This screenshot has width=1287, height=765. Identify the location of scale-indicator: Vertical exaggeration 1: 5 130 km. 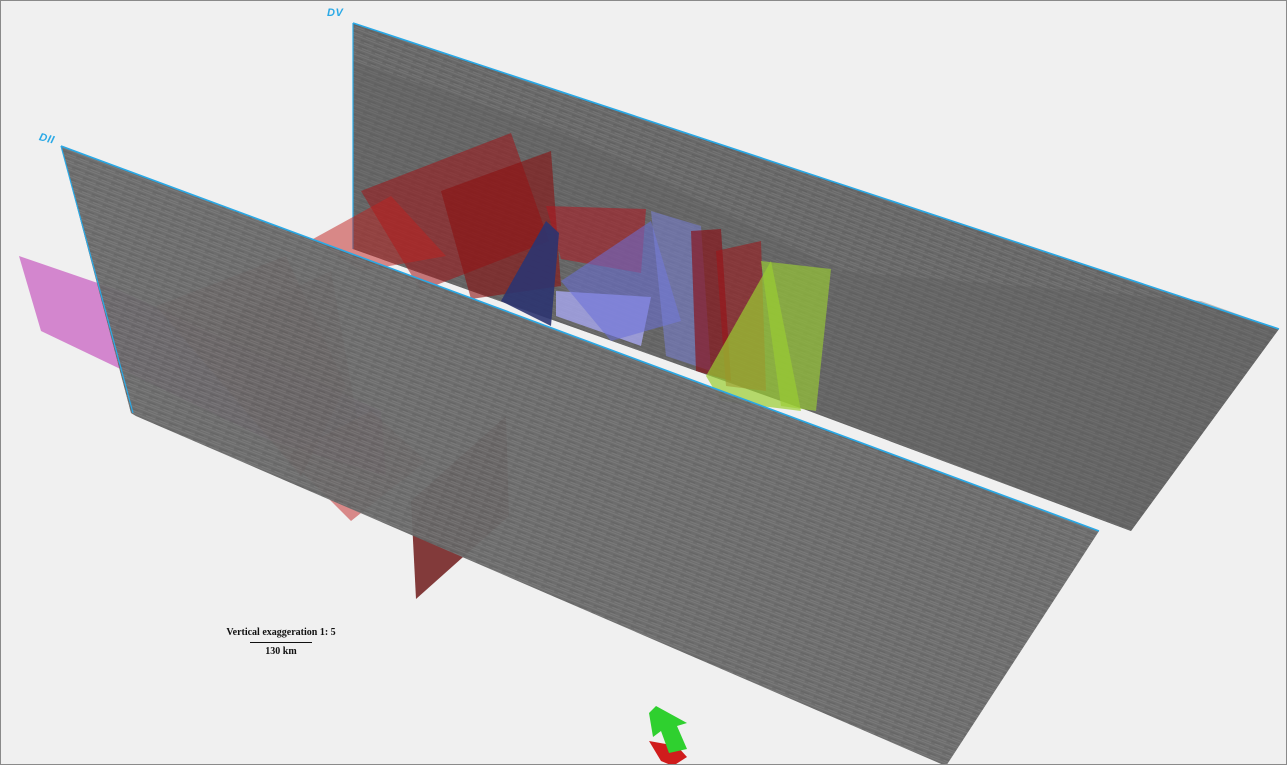
(281, 642).